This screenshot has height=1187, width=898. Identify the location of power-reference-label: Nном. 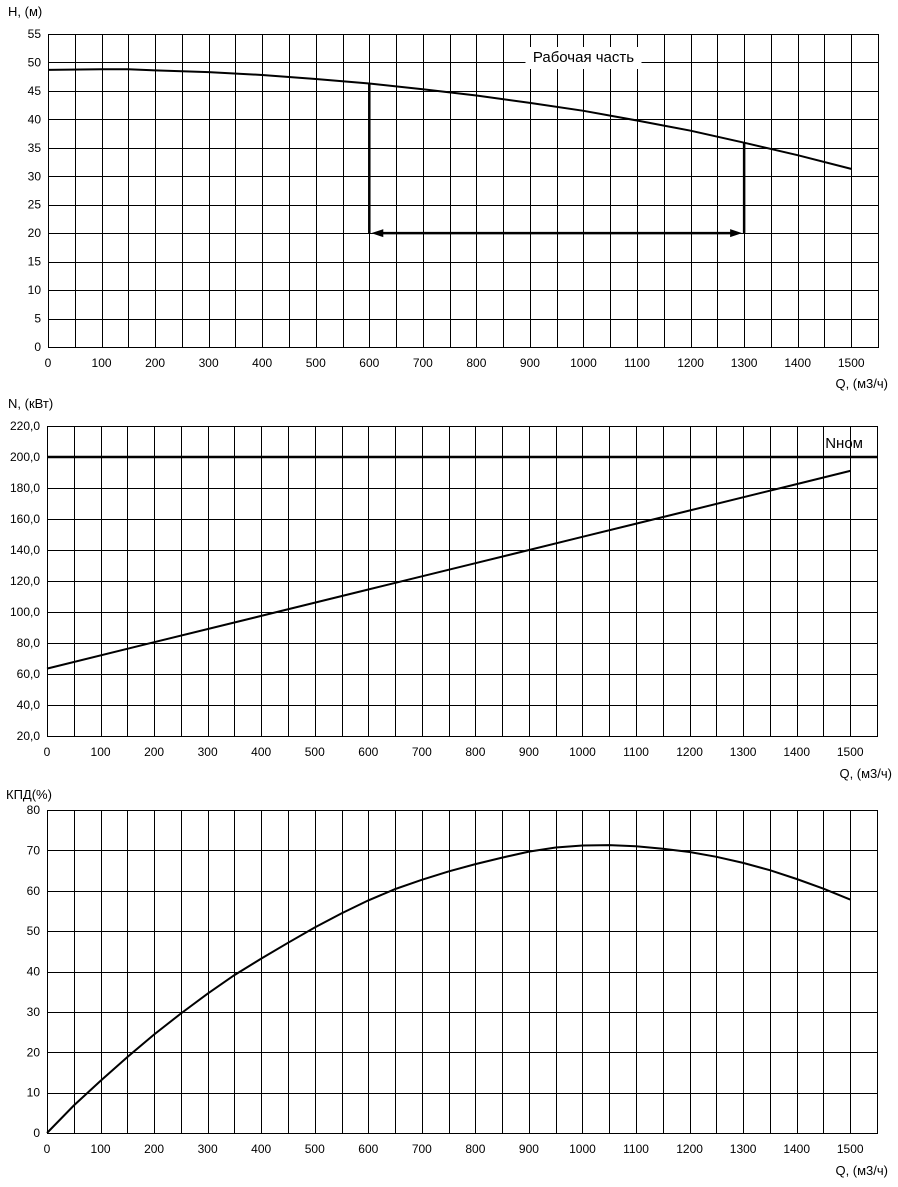
(844, 443).